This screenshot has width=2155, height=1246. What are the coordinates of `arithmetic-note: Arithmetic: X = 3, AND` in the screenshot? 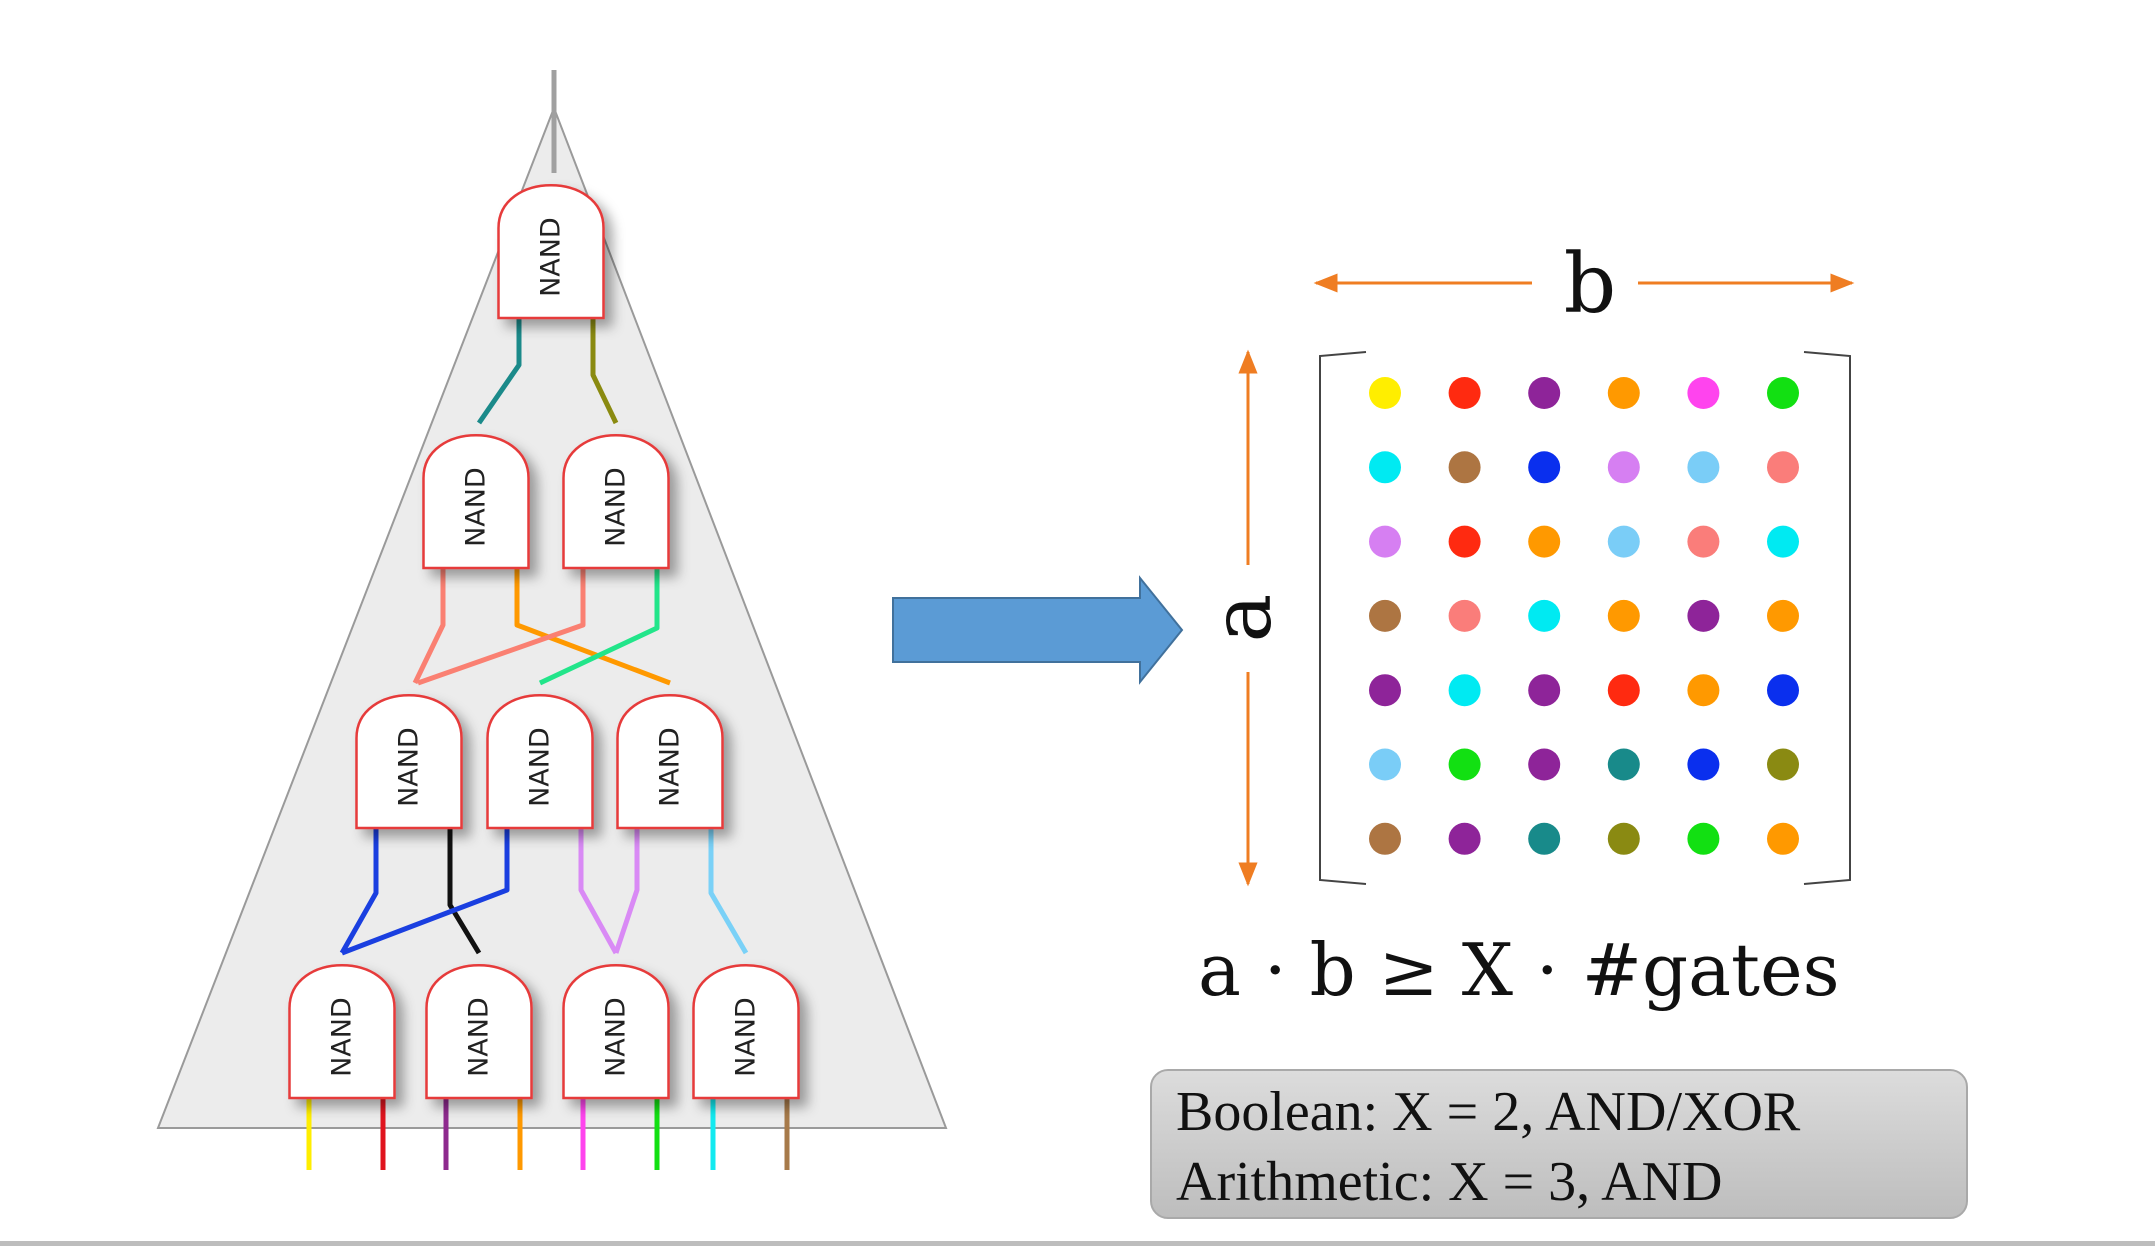 It's located at (1449, 1182).